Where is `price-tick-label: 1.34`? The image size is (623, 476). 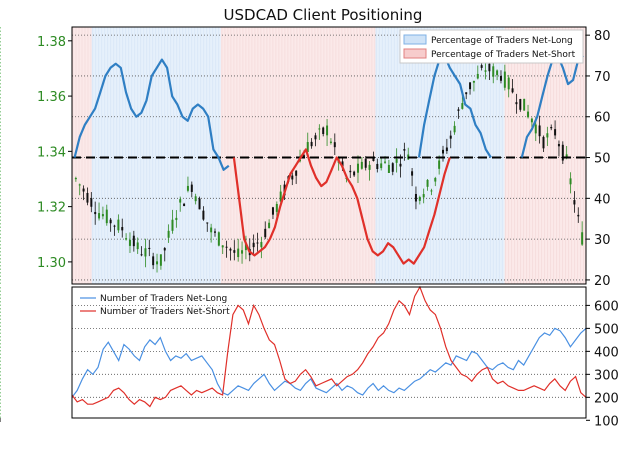 price-tick-label: 1.34 is located at coordinates (51, 152).